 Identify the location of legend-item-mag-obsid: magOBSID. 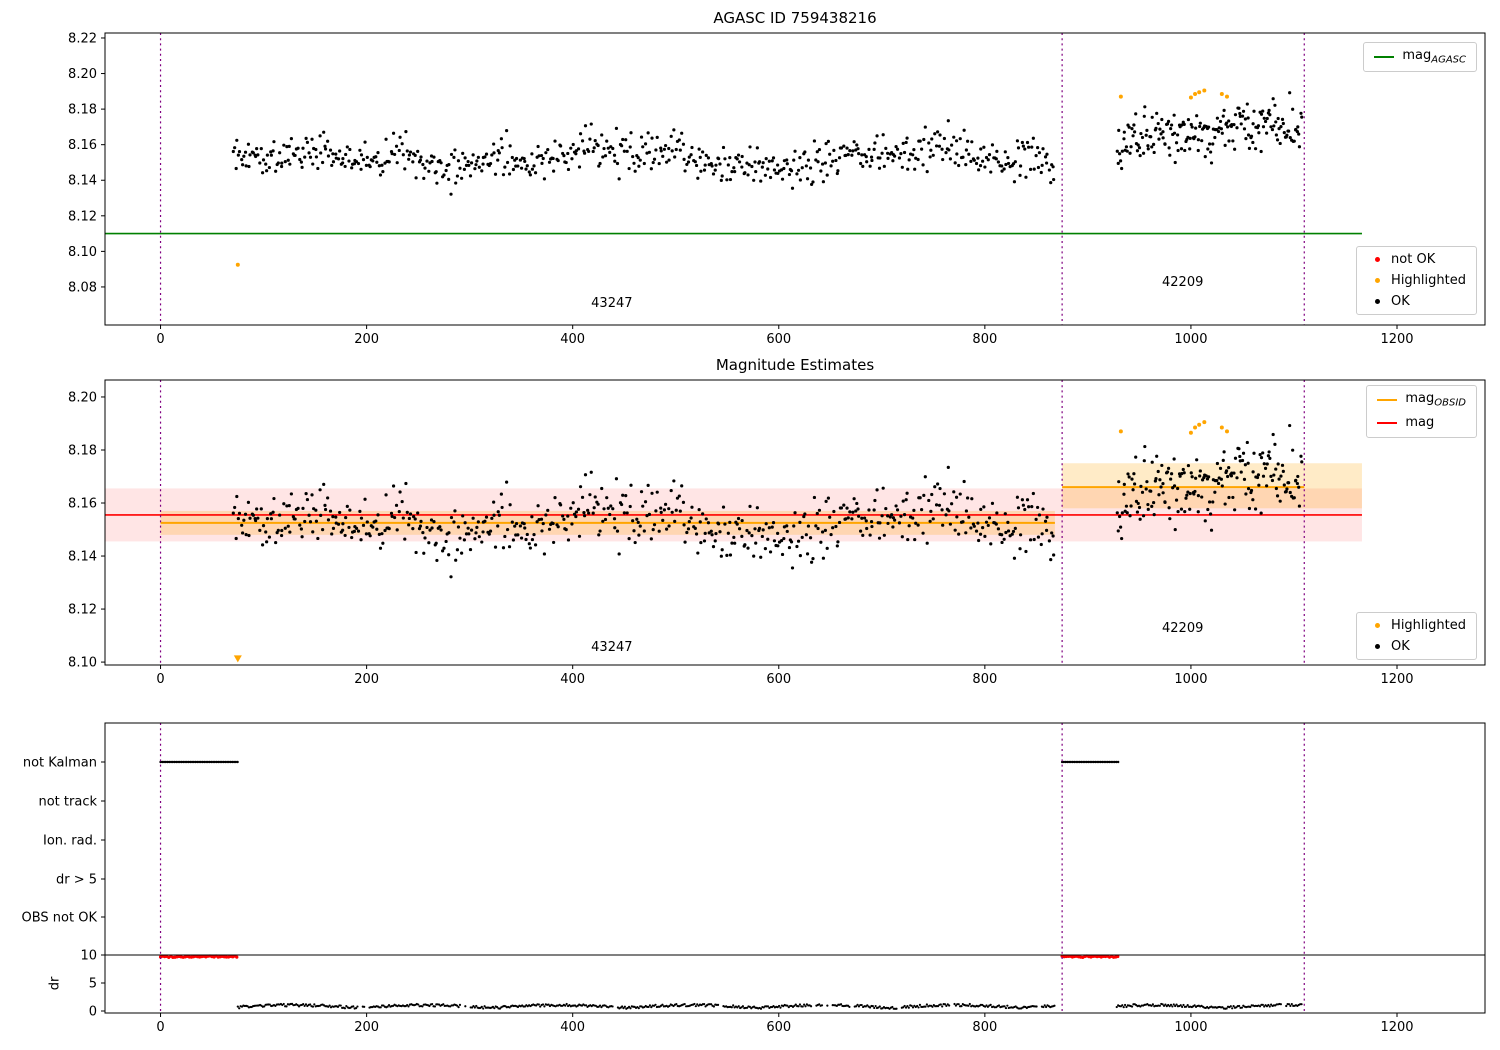
(1421, 400).